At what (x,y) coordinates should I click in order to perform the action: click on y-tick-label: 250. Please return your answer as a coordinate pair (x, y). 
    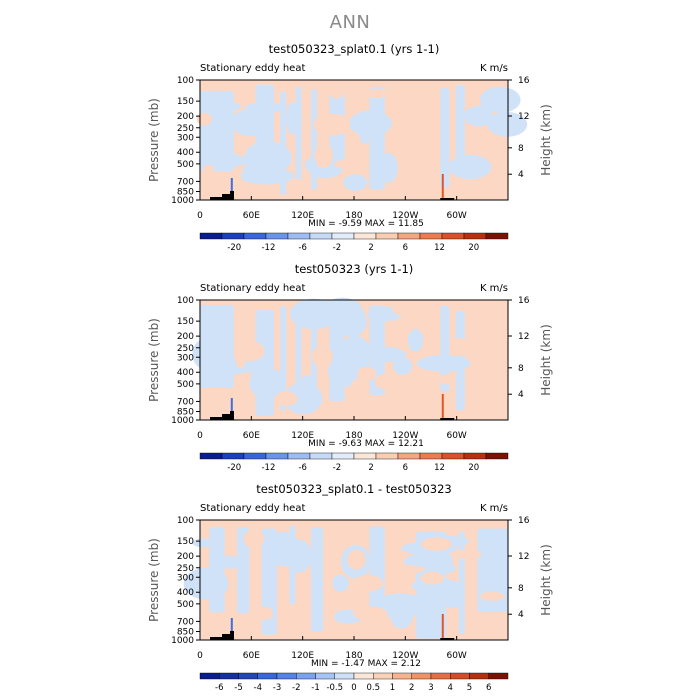
    Looking at the image, I should click on (185, 349).